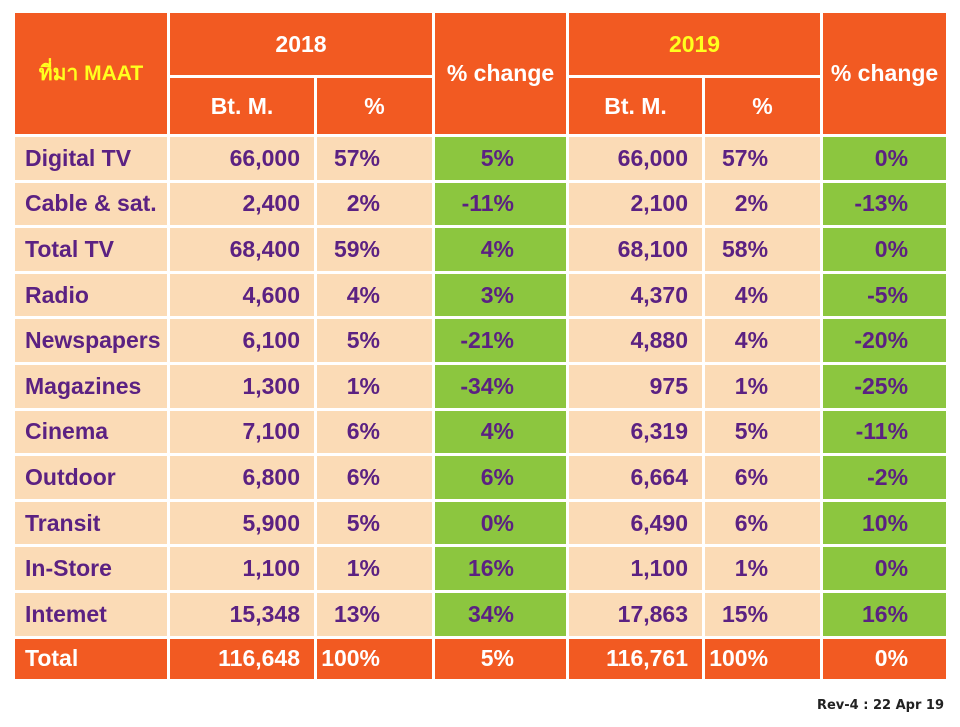 This screenshot has height=727, width=960. What do you see at coordinates (374, 204) in the screenshot?
I see `pct-2018-value: 2%` at bounding box center [374, 204].